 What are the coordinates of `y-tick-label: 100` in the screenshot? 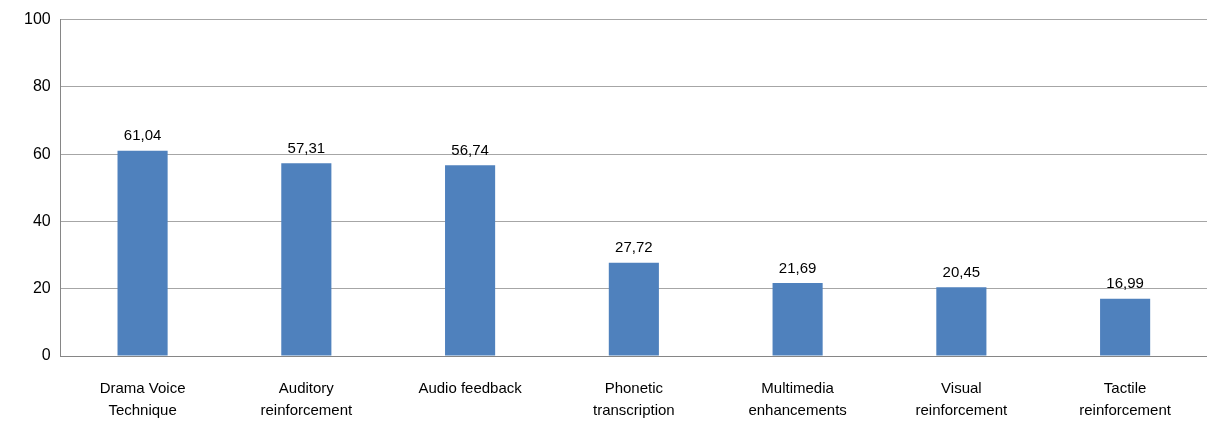 It's located at (37, 19).